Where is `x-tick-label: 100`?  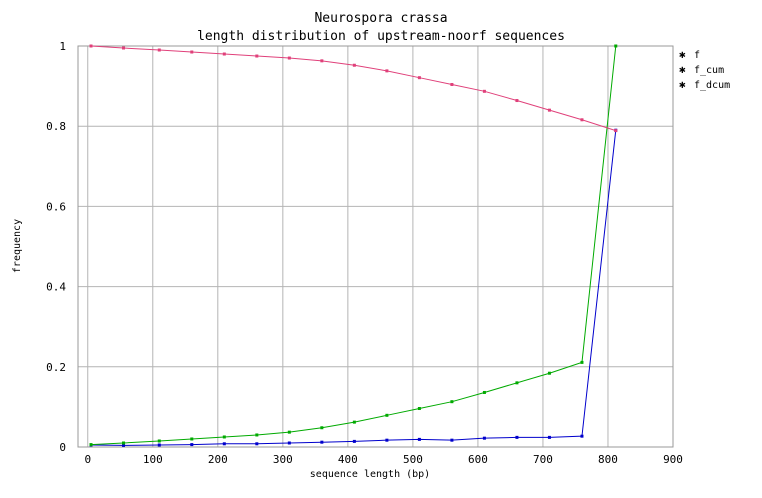
x-tick-label: 100 is located at coordinates (153, 459).